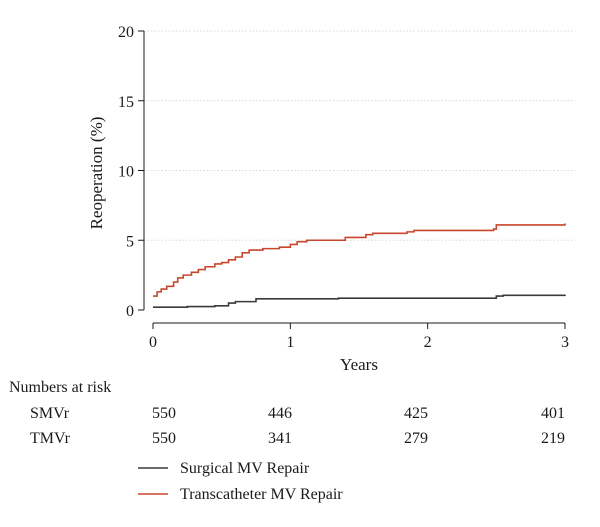  What do you see at coordinates (60, 387) in the screenshot?
I see `risk-table-title: Numbers at risk` at bounding box center [60, 387].